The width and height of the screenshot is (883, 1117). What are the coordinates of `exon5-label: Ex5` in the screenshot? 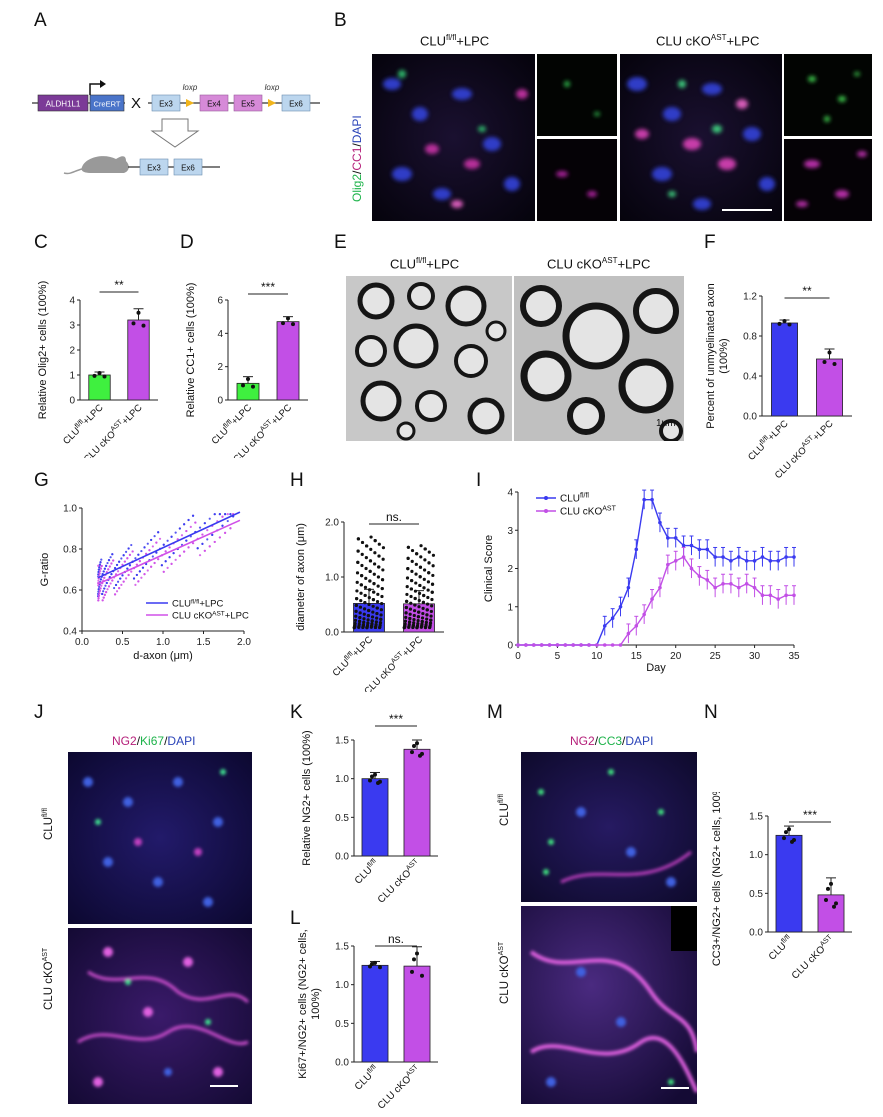 It's located at (248, 104).